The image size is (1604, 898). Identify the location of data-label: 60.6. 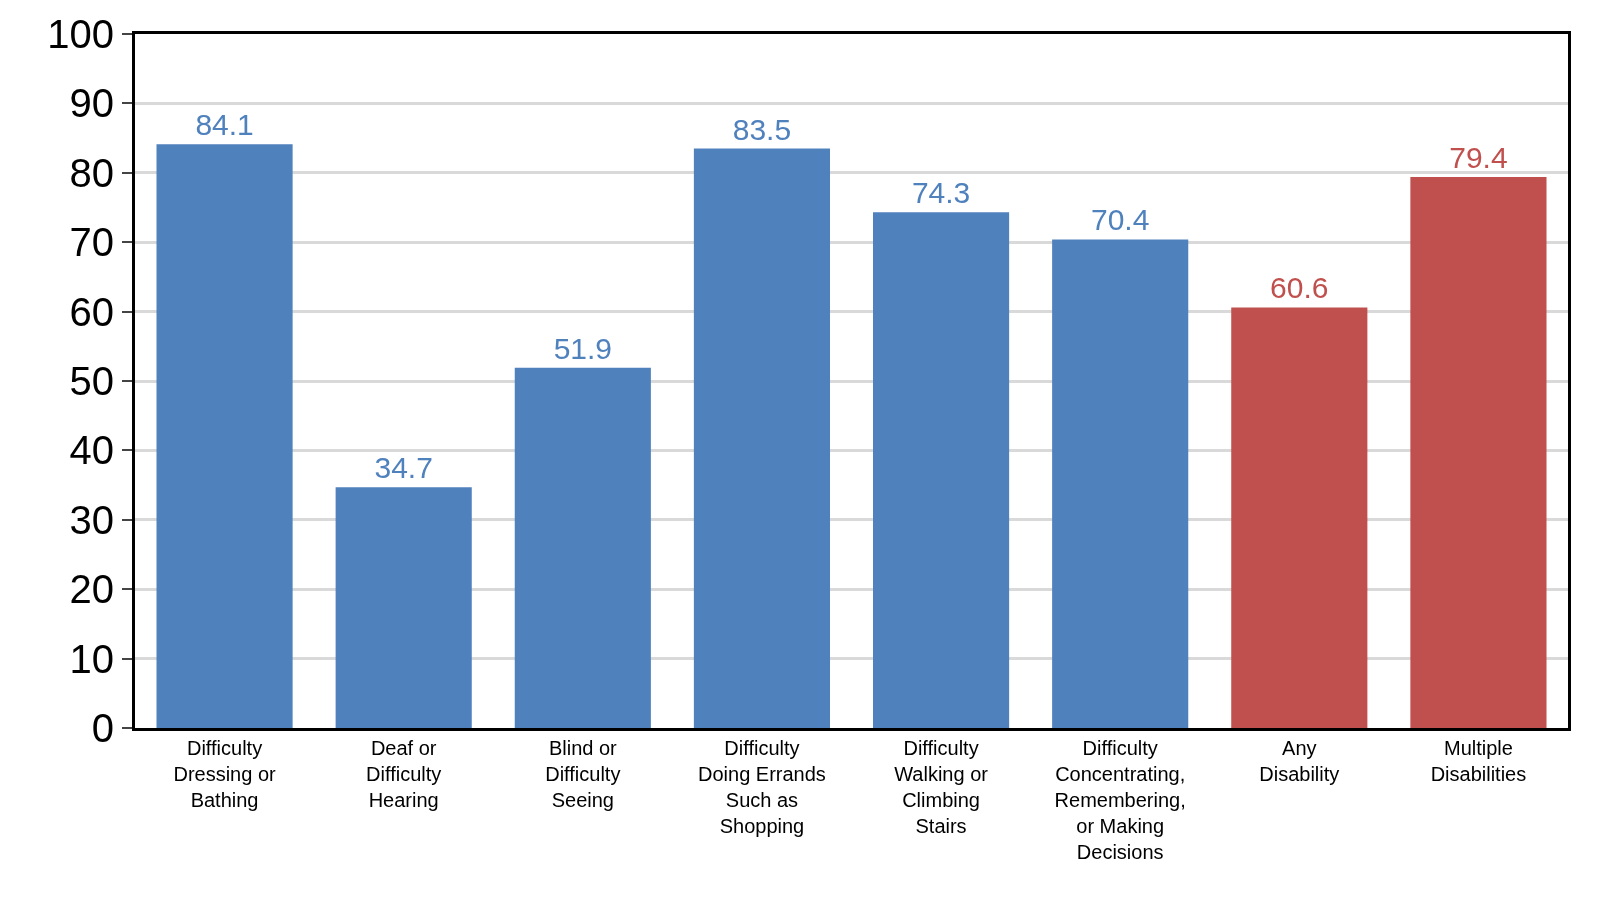
(1299, 288).